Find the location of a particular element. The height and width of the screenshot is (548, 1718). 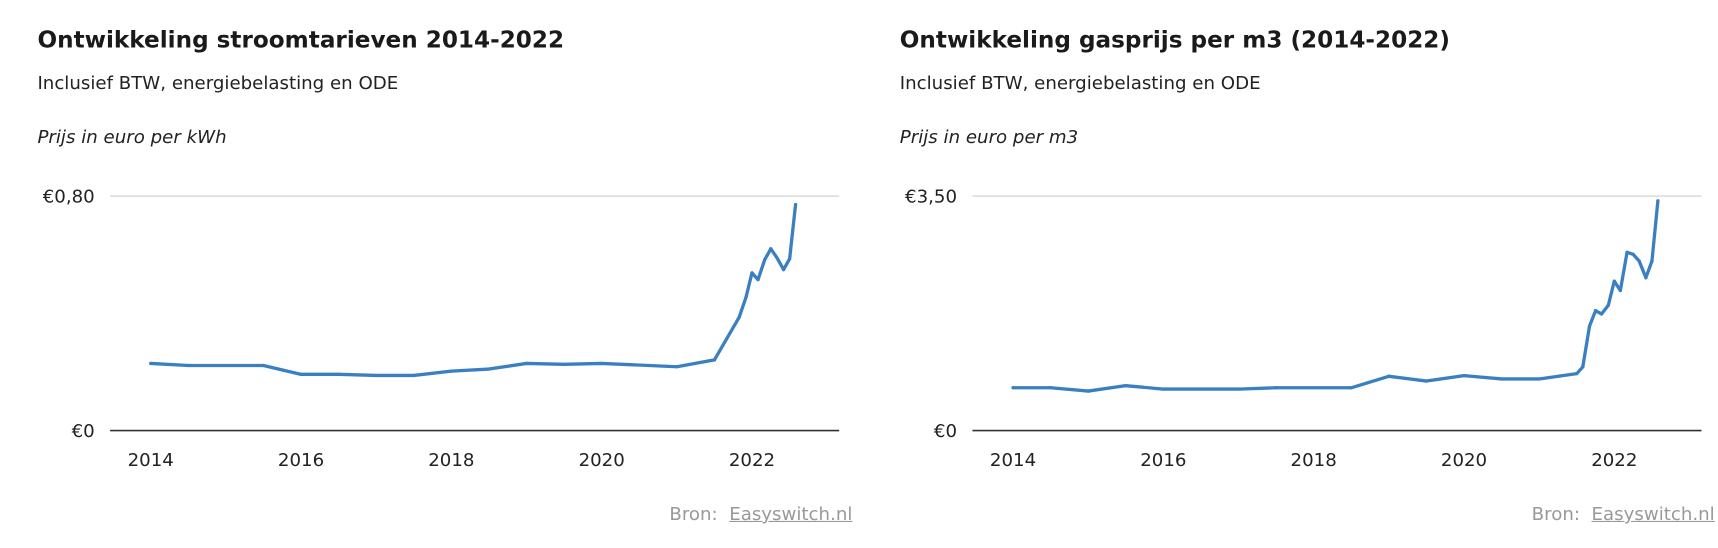

y-tick-label: €0,80 is located at coordinates (69, 197).